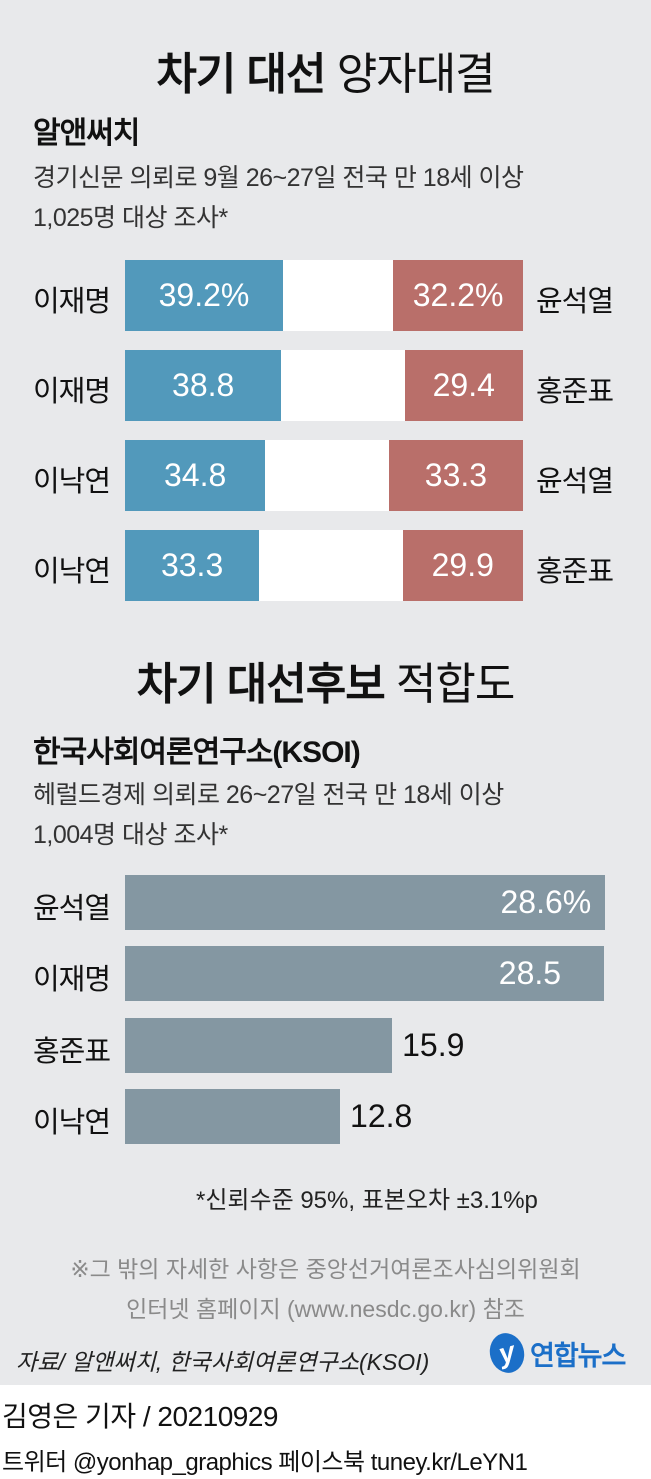 The image size is (651, 1479). Describe the element at coordinates (530, 973) in the screenshot. I see `value-label: 28.5` at that location.